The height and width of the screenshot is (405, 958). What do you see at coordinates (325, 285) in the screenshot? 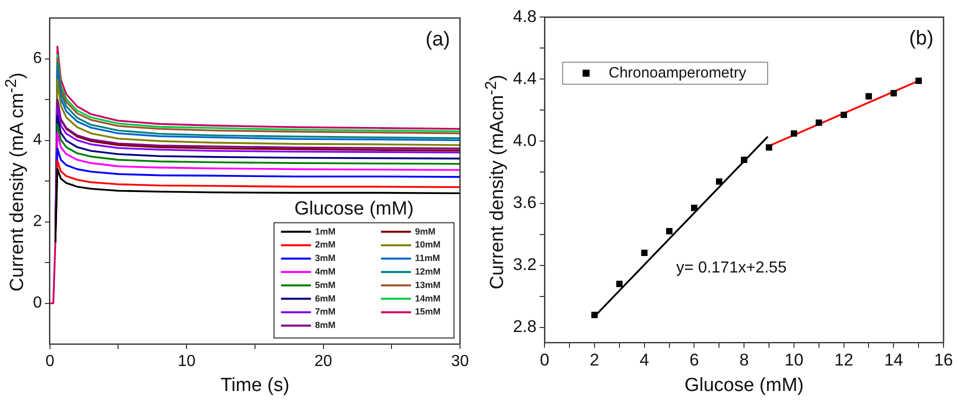
I see `legend-label: 5mM` at bounding box center [325, 285].